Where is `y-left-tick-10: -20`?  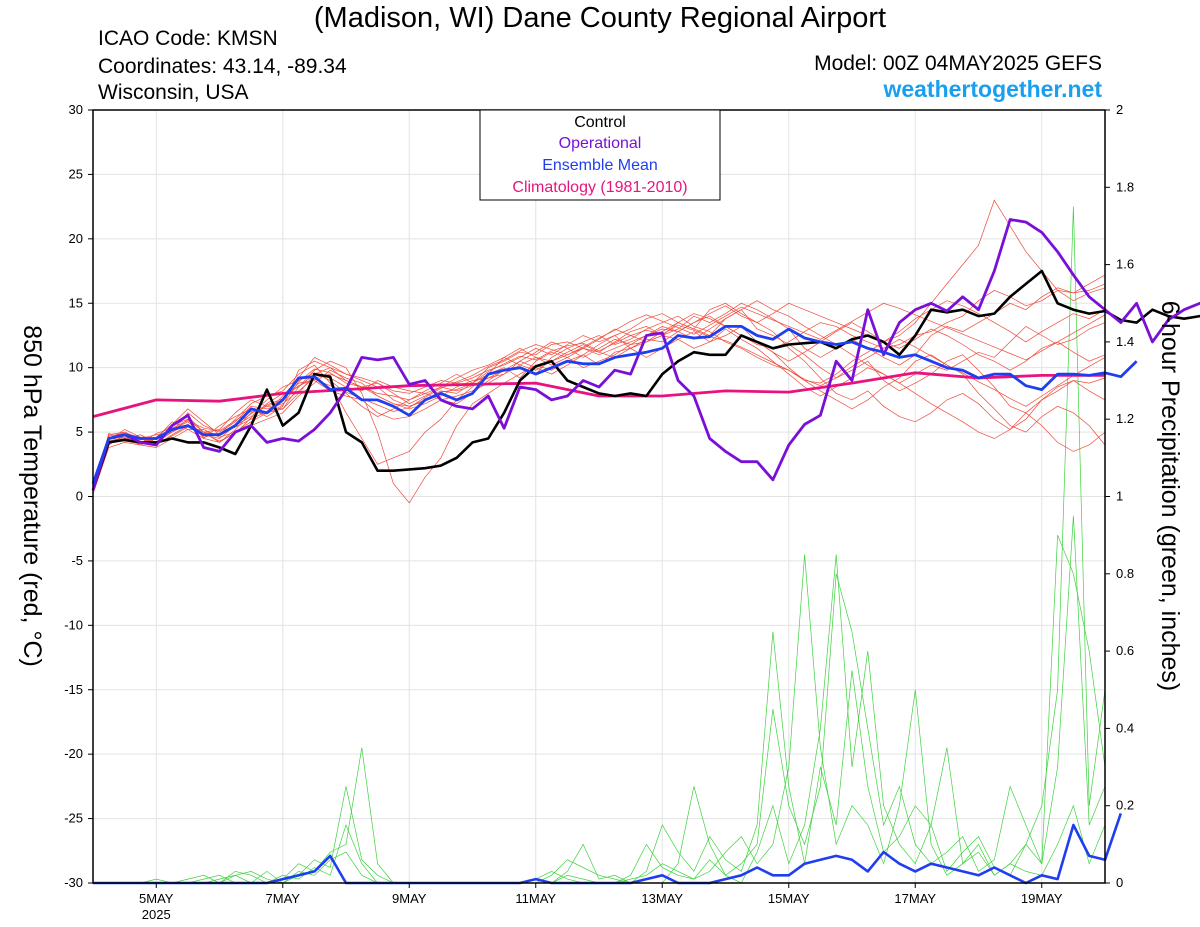 y-left-tick-10: -20 is located at coordinates (73, 753).